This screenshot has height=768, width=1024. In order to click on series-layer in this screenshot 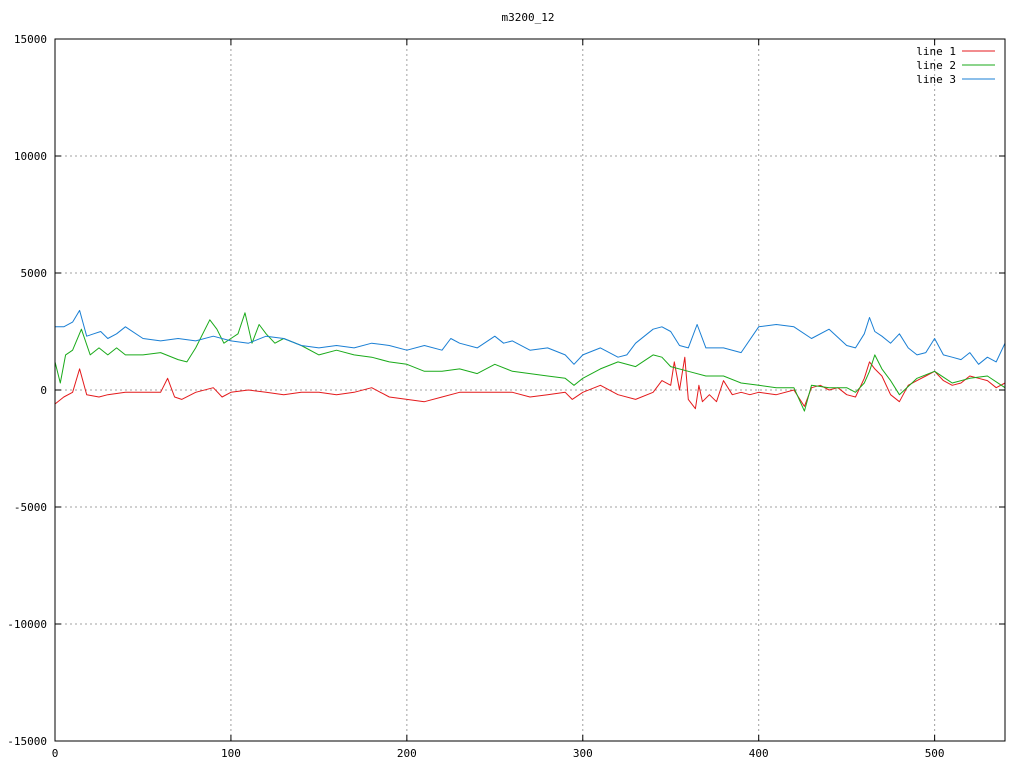, I will do `click(530, 360)`.